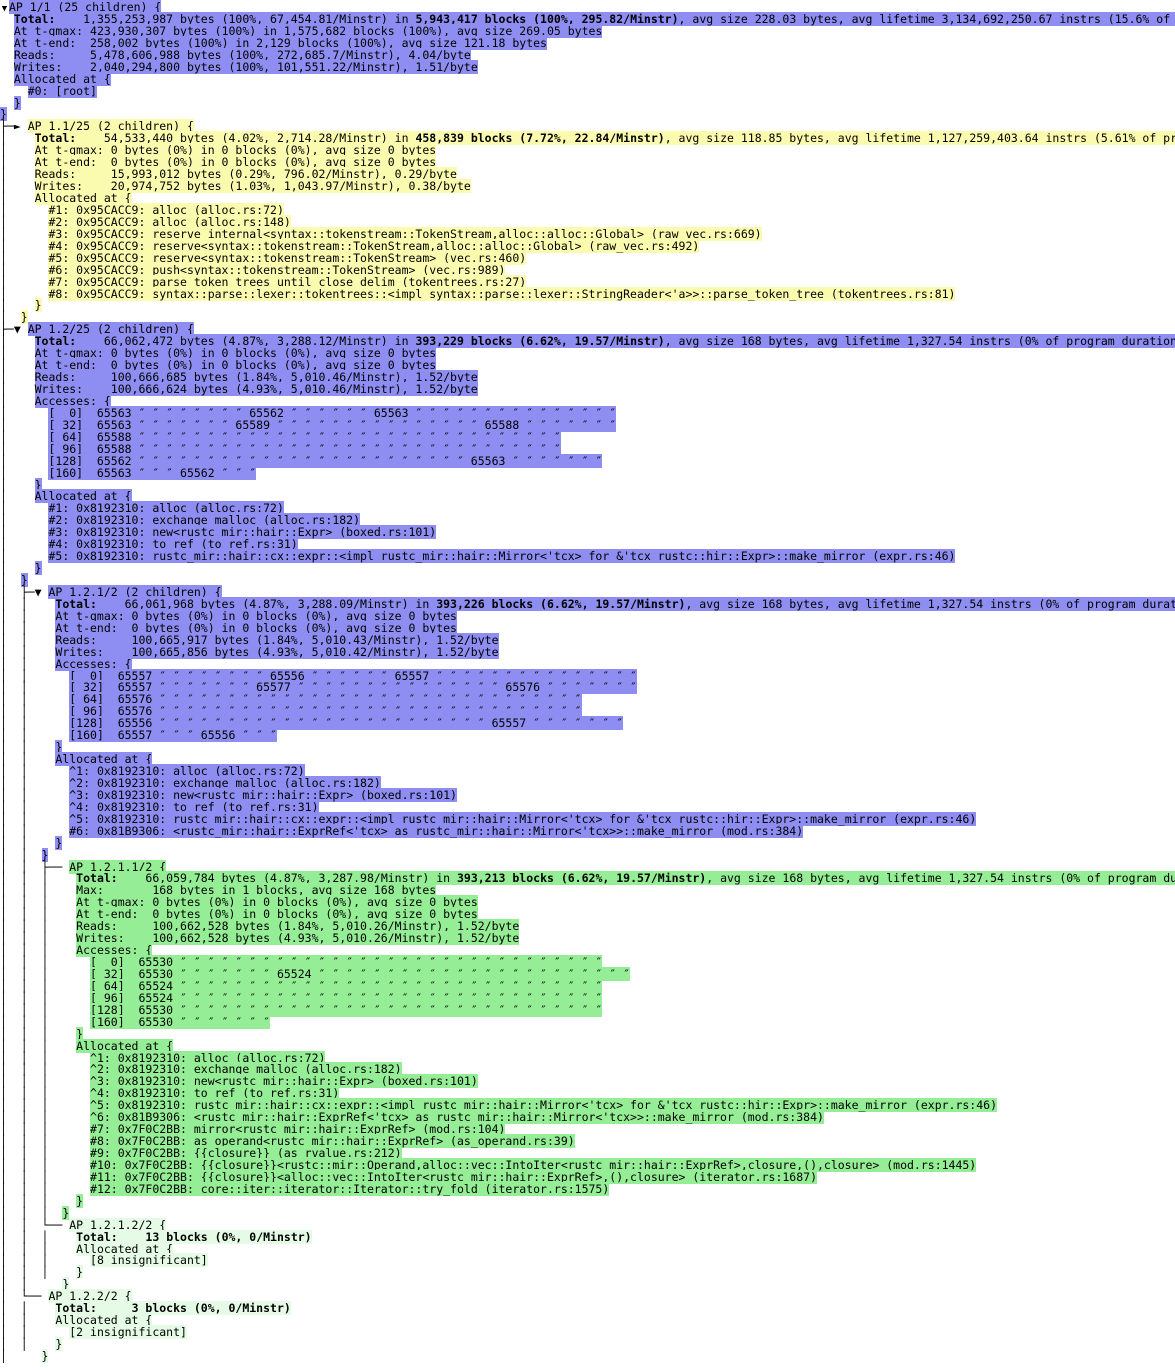 The image size is (1175, 1370). I want to click on stat-label: Total:, so click(55, 138).